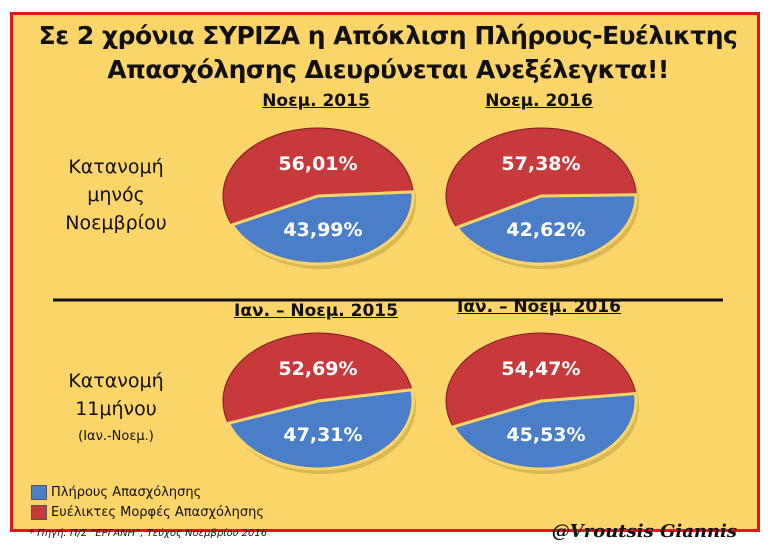 This screenshot has height=548, width=770. Describe the element at coordinates (317, 164) in the screenshot. I see `pie-label-flexible: 56,01%` at that location.